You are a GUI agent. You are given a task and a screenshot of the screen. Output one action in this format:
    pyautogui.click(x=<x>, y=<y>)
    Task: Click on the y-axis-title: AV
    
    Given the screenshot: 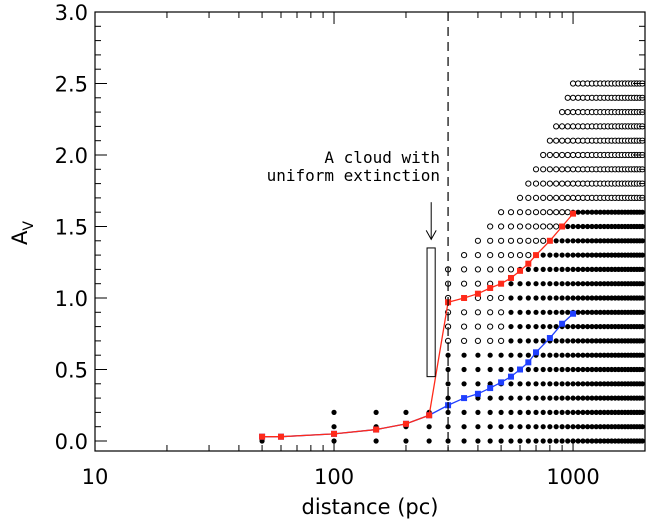 What is the action you would take?
    pyautogui.click(x=22, y=233)
    